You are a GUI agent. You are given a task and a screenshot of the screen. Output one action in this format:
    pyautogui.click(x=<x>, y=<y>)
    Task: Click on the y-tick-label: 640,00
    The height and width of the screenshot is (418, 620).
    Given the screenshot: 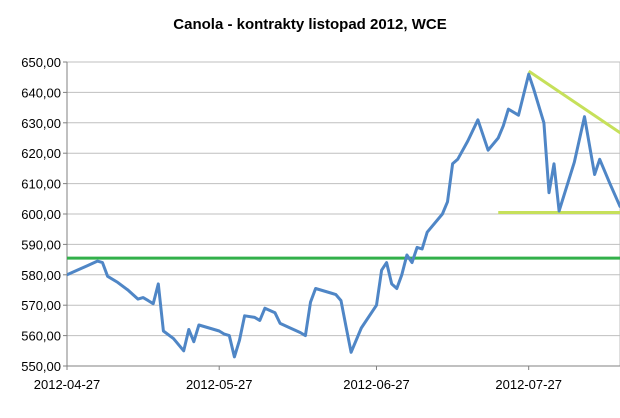 What is the action you would take?
    pyautogui.click(x=41, y=92)
    